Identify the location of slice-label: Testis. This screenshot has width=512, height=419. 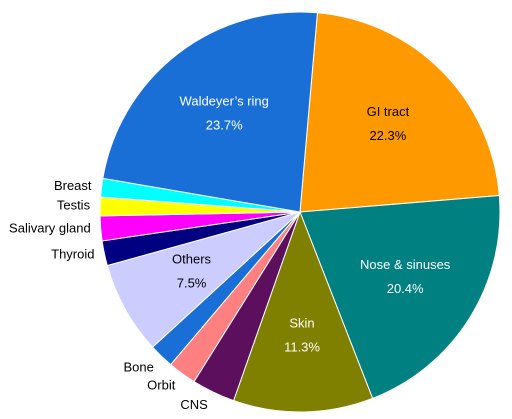
(74, 205).